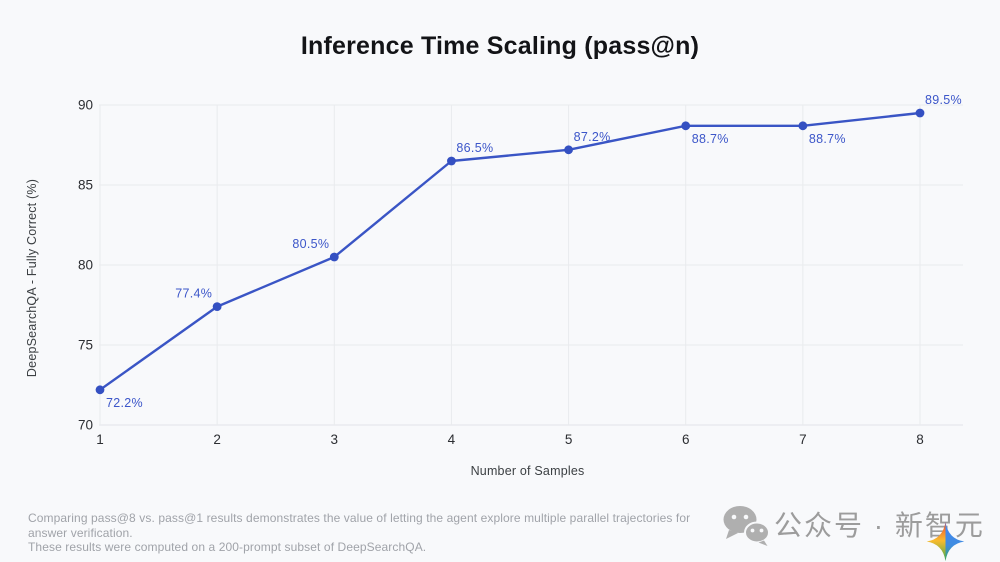 The height and width of the screenshot is (562, 1000). I want to click on svg-text: 75, so click(85, 345).